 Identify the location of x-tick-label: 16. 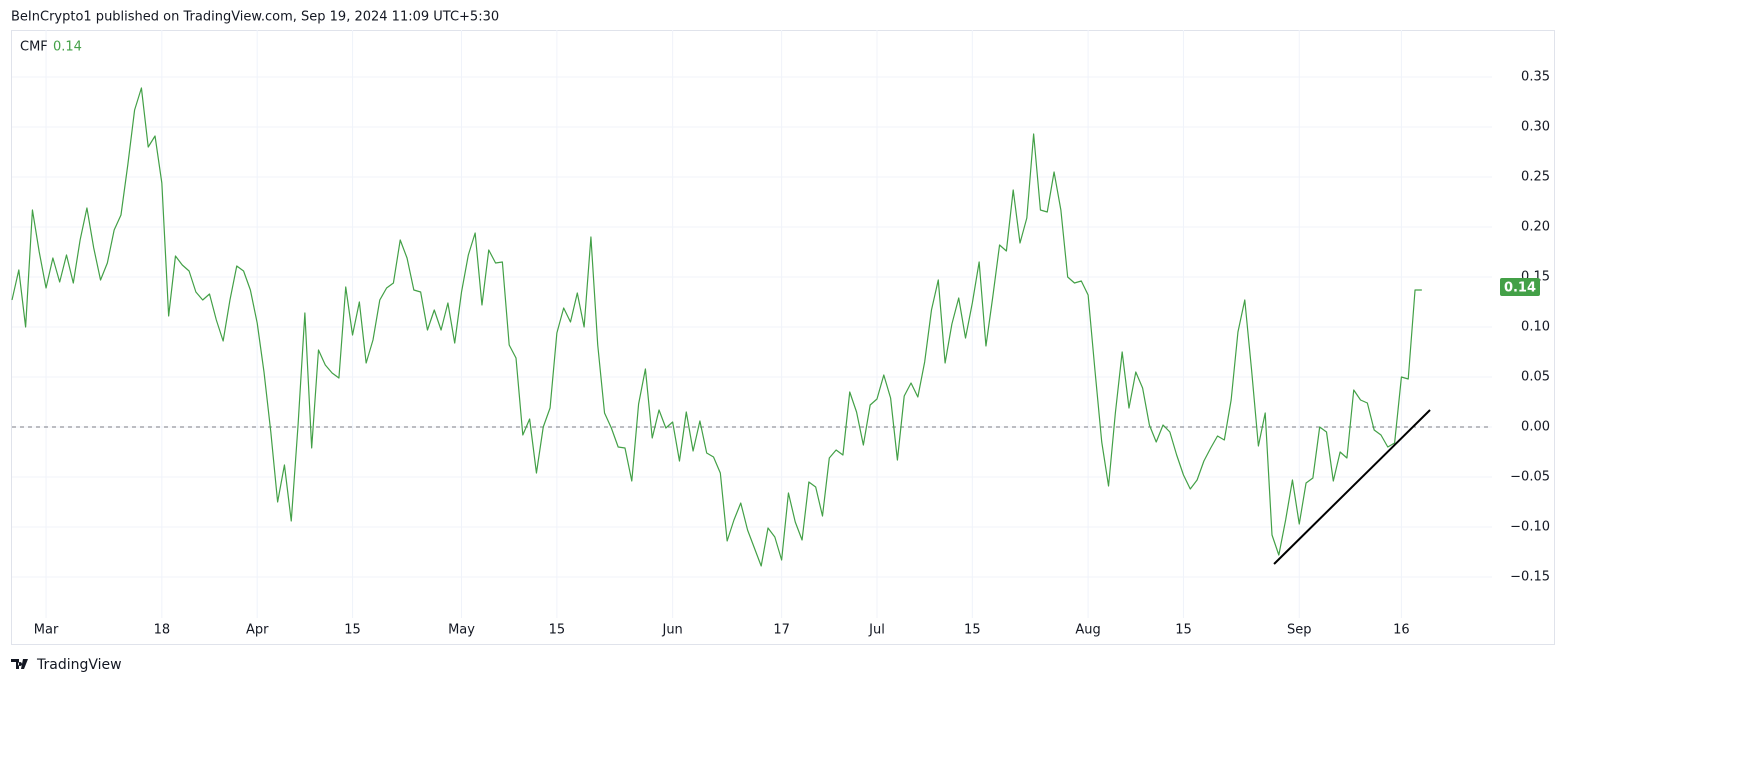
(1401, 630).